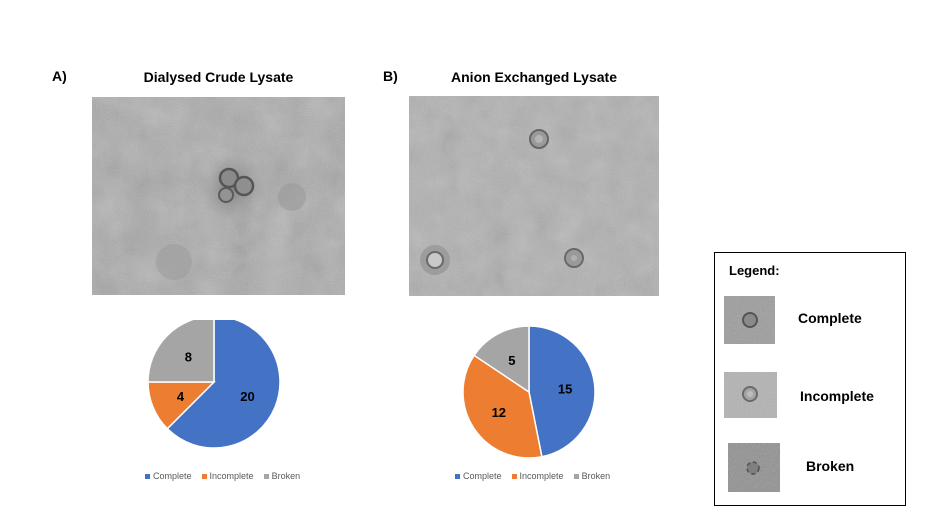 The width and height of the screenshot is (930, 531). What do you see at coordinates (247, 396) in the screenshot?
I see `pie-label-complete: 20` at bounding box center [247, 396].